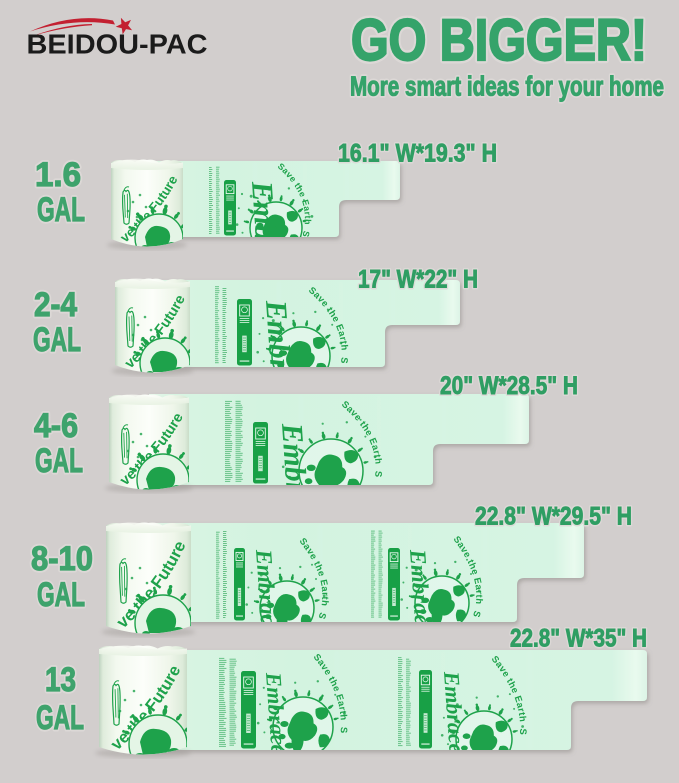 This screenshot has height=783, width=679. Describe the element at coordinates (58, 175) in the screenshot. I see `svg-text: 1.6` at that location.